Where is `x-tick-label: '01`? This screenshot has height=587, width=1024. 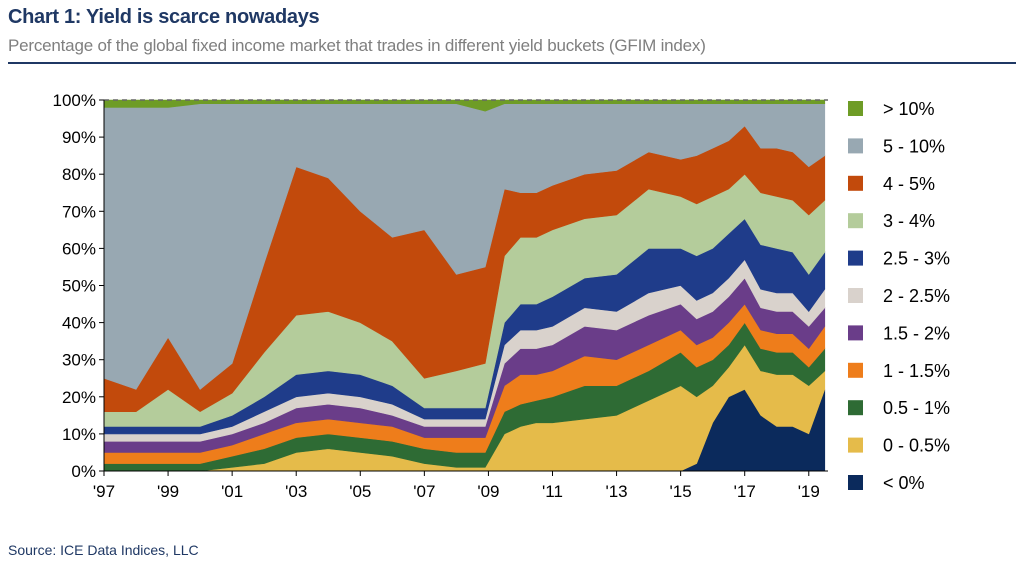
x-tick-label: '01 is located at coordinates (232, 491).